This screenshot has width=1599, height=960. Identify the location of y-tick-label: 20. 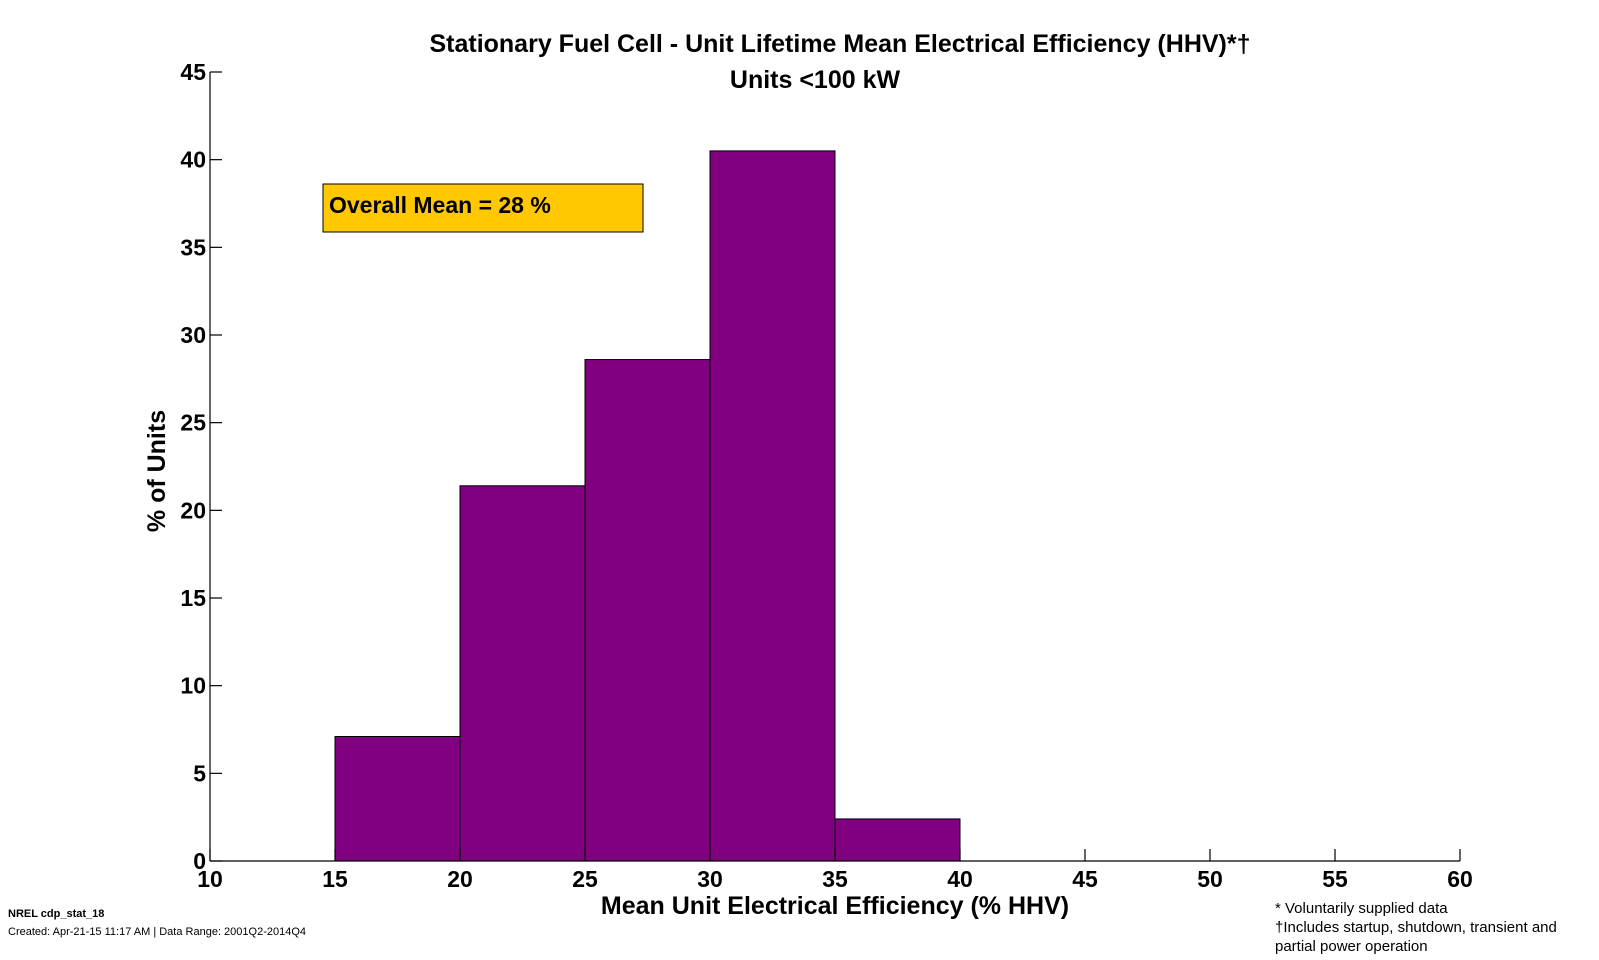
(193, 510).